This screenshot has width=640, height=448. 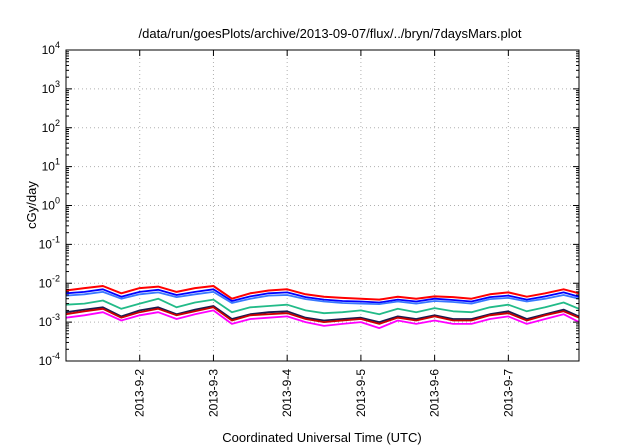 I want to click on y-tick-label: 10¹, so click(x=51, y=165).